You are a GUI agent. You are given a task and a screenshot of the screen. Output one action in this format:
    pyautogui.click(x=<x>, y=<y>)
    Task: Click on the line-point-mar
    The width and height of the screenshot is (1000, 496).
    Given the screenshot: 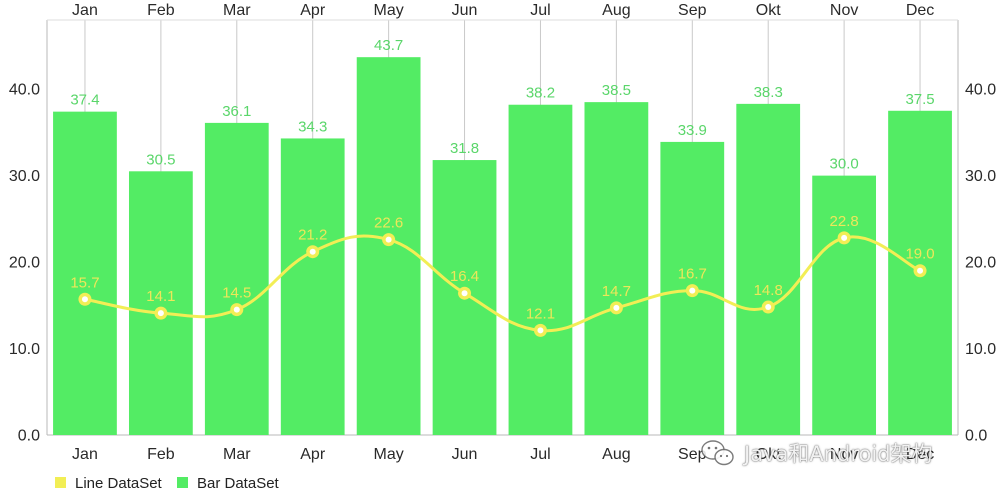 What is the action you would take?
    pyautogui.click(x=237, y=310)
    